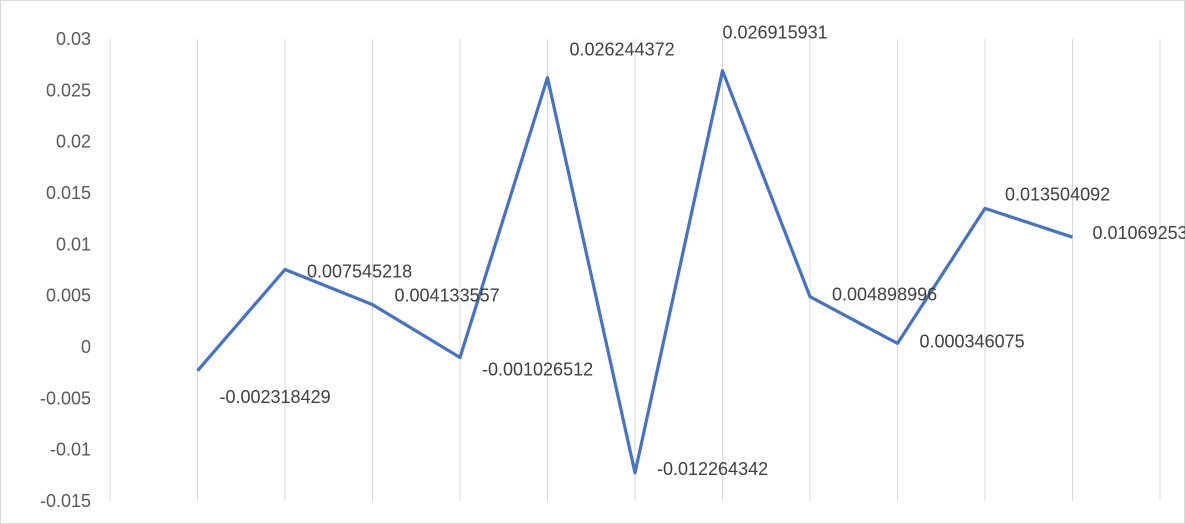 Image resolution: width=1185 pixels, height=524 pixels. What do you see at coordinates (359, 272) in the screenshot?
I see `data-label: 0.007545218` at bounding box center [359, 272].